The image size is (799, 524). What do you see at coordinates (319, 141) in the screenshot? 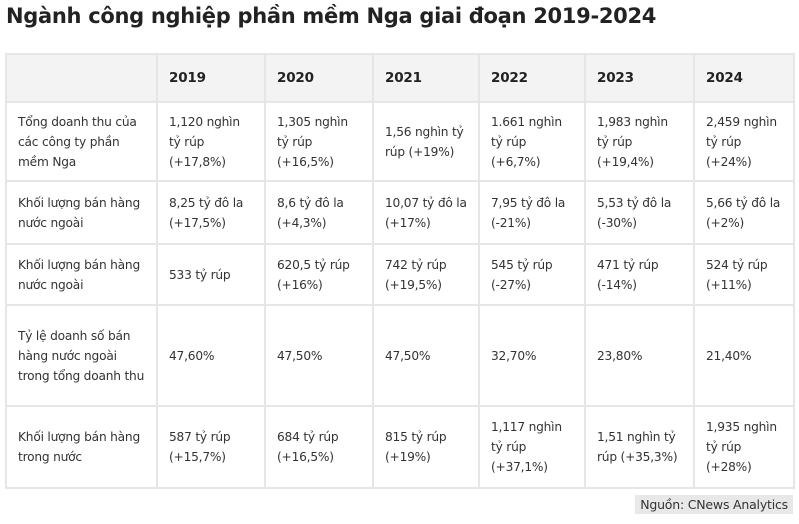
I see `table-cell: 1,305 nghìn tỷ rúp (+16,5%)` at bounding box center [319, 141].